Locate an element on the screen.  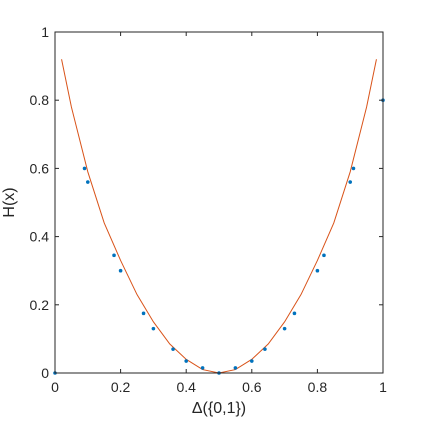
y-tick-label: 0.2 is located at coordinates (40, 305).